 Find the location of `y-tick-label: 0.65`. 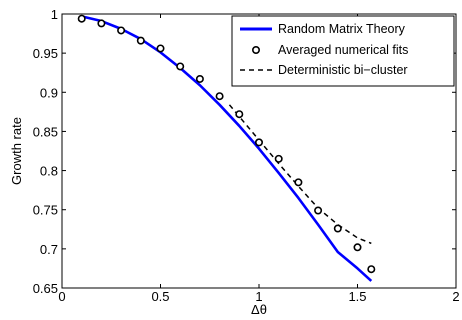

y-tick-label: 0.65 is located at coordinates (45, 288).